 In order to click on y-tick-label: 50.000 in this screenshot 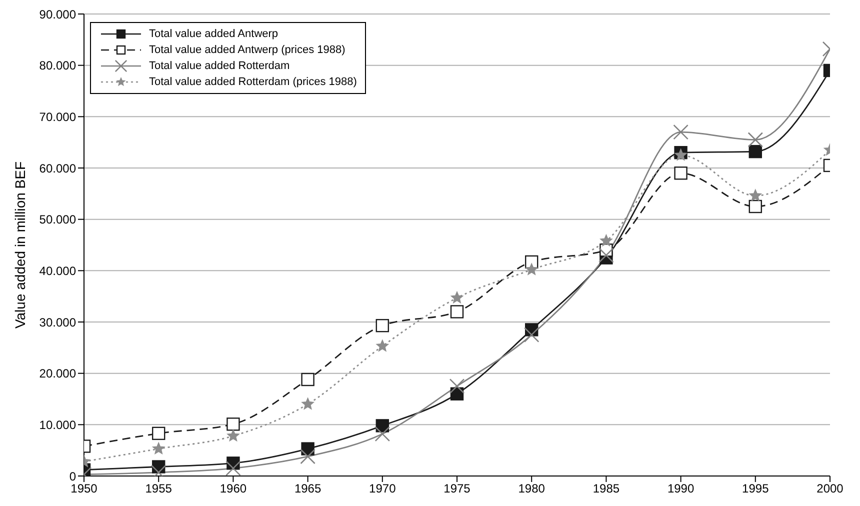, I will do `click(57, 219)`.